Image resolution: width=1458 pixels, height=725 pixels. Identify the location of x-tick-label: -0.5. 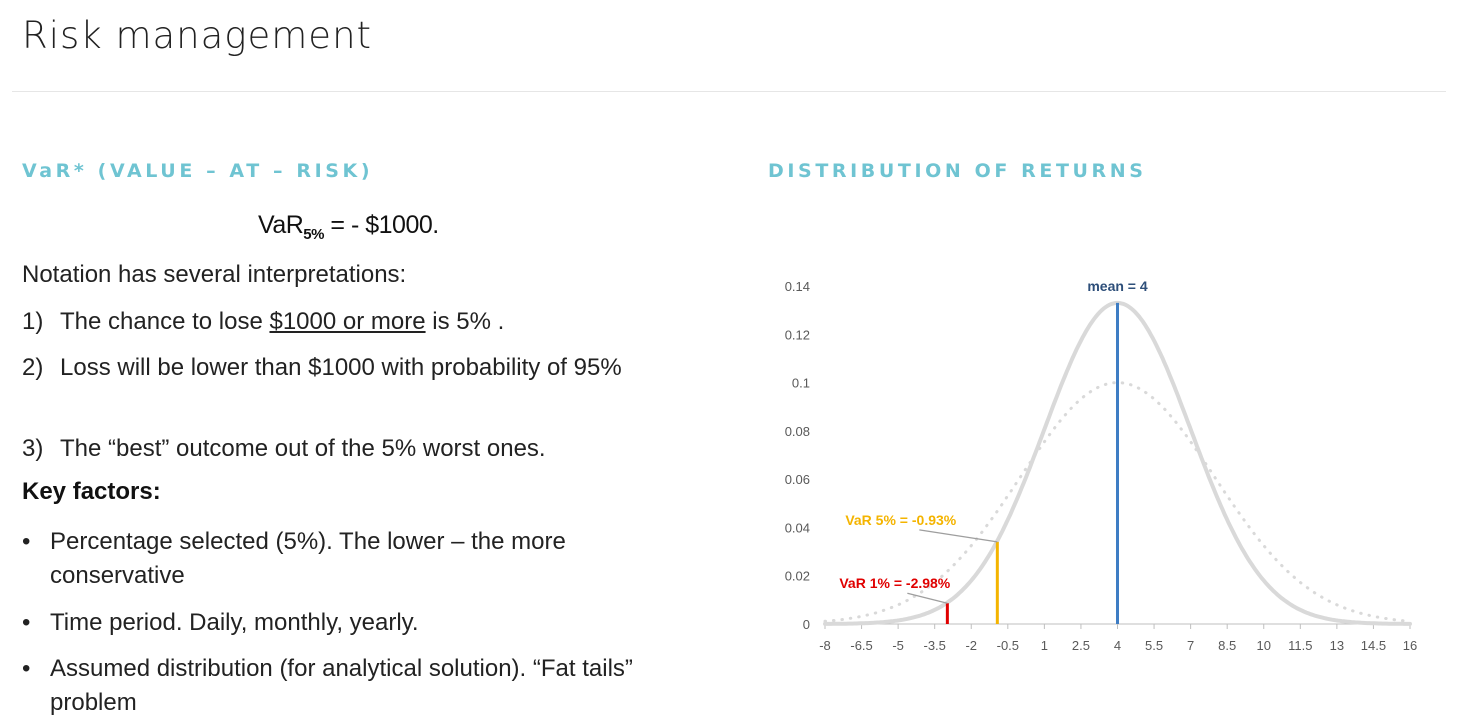
(1008, 645).